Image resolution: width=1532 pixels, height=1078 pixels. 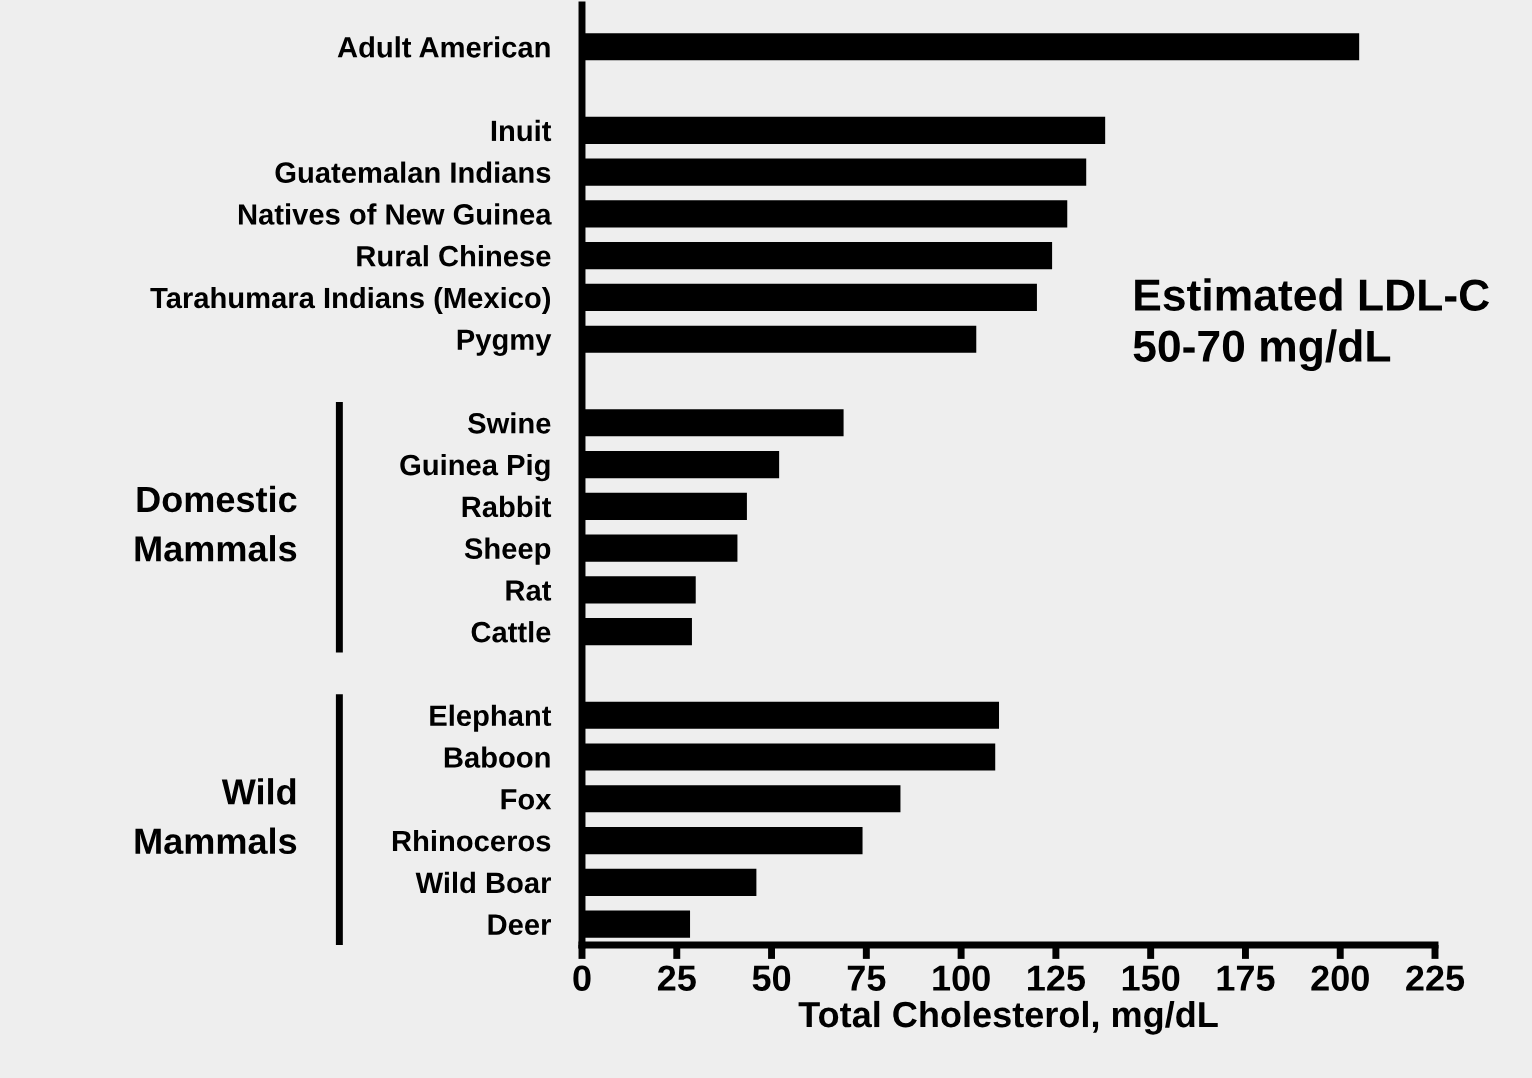 What do you see at coordinates (676, 978) in the screenshot?
I see `x-tick-label: 25` at bounding box center [676, 978].